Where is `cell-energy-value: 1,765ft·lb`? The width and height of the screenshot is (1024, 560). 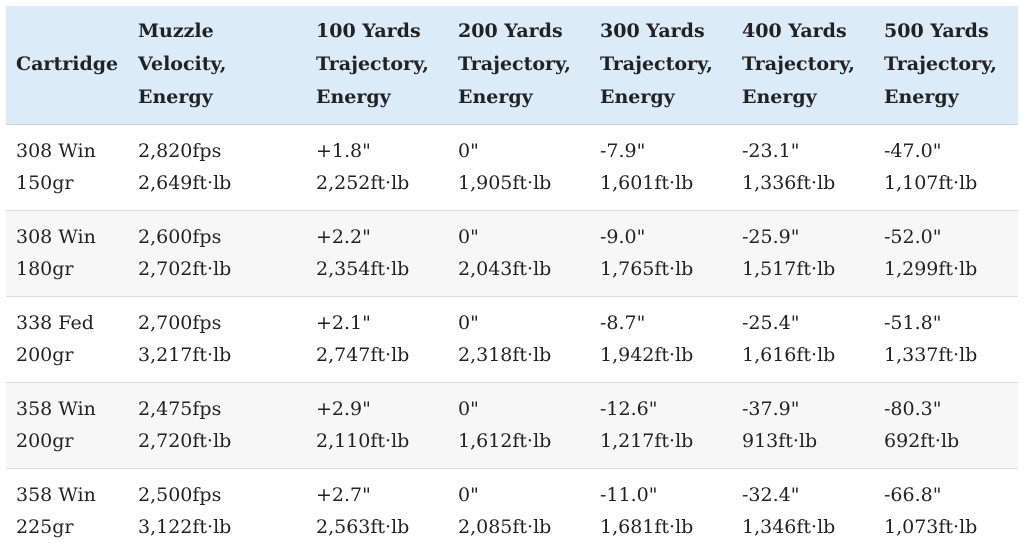
cell-energy-value: 1,765ft·lb is located at coordinates (647, 269).